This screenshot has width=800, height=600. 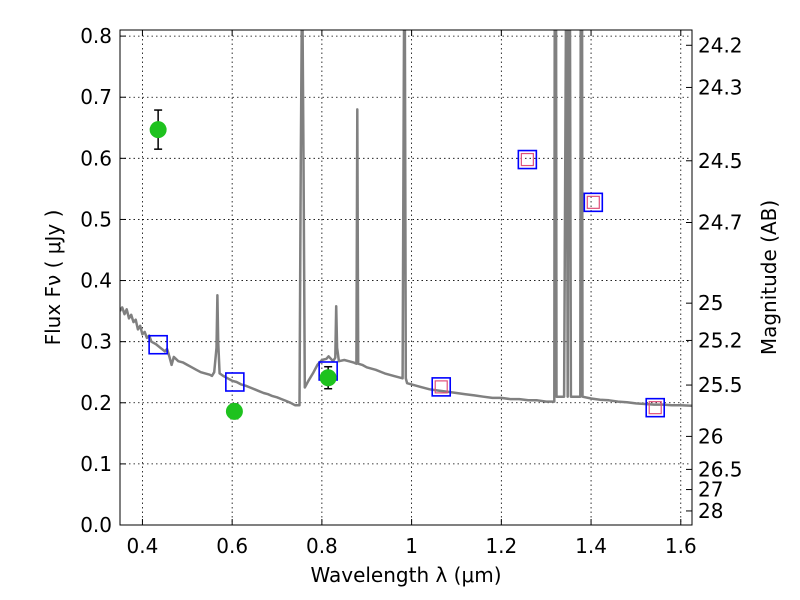 I want to click on y-tick-label: 0.5, so click(x=96, y=219).